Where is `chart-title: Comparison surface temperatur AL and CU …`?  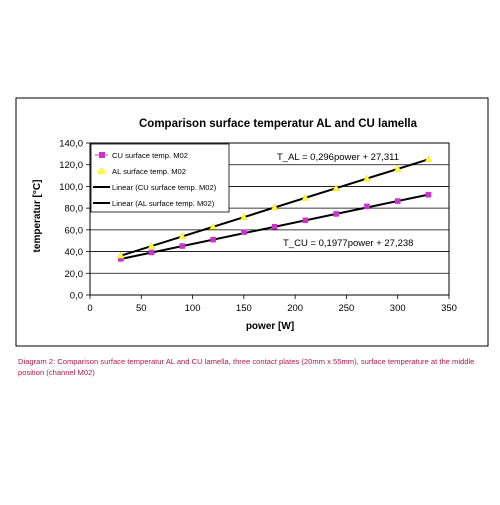
chart-title: Comparison surface temperatur AL and CU … is located at coordinates (278, 124).